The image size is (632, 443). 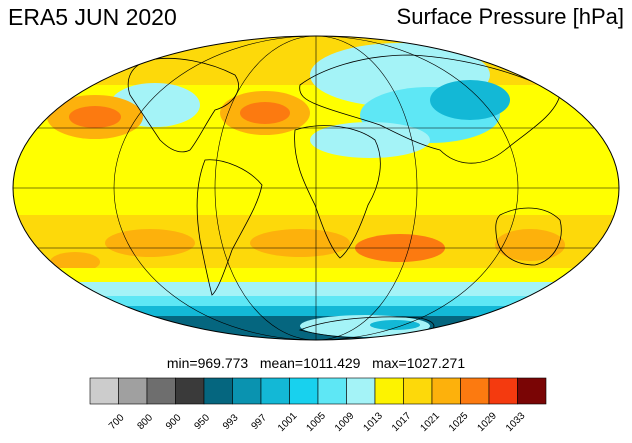 I want to click on colorbar-tick-label: 997, so click(x=259, y=422).